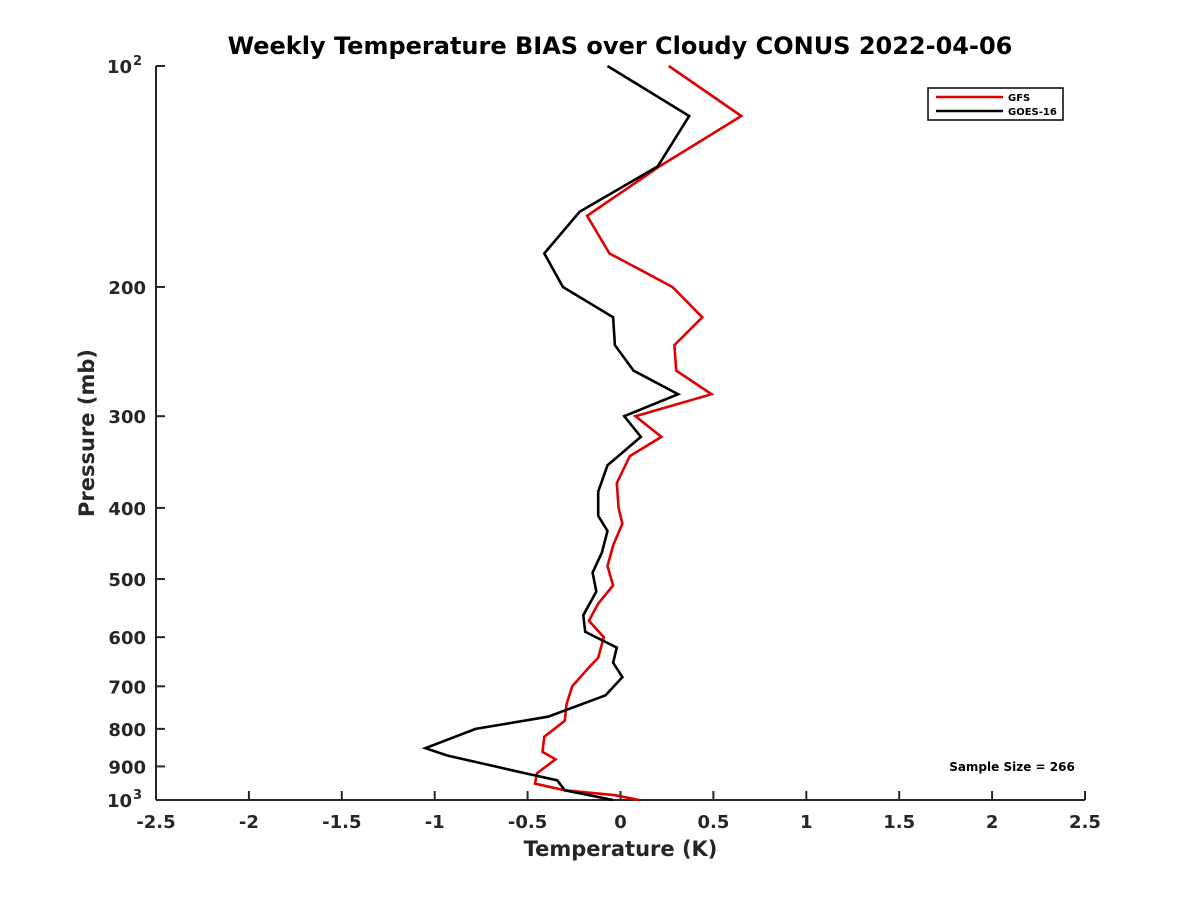 This screenshot has height=900, width=1200. I want to click on y-tick-label: 300, so click(127, 417).